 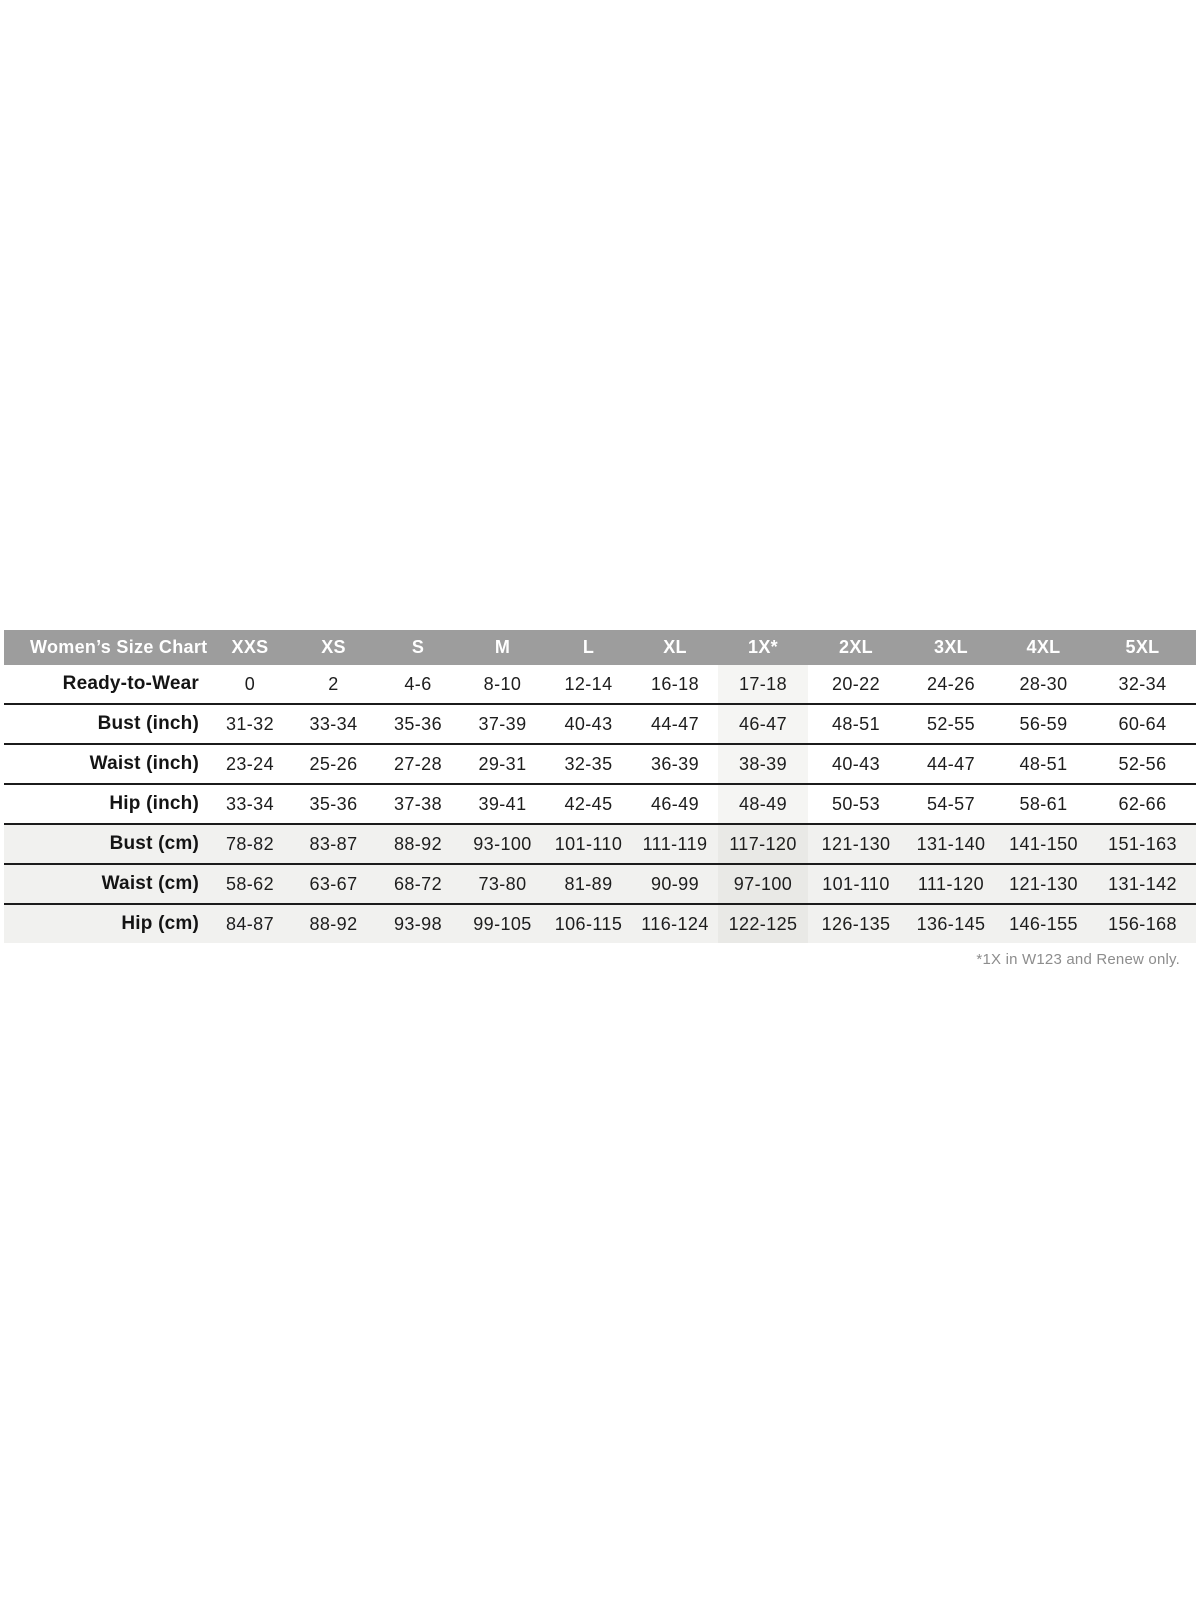 I want to click on cell-hip-inch-5xl: 62-66, so click(x=1142, y=804).